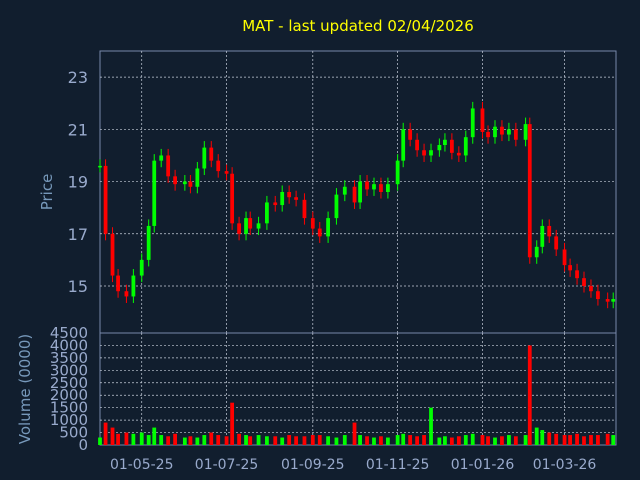 Image resolution: width=640 pixels, height=480 pixels. I want to click on volume-y-tick-label: 500, so click(73, 433).